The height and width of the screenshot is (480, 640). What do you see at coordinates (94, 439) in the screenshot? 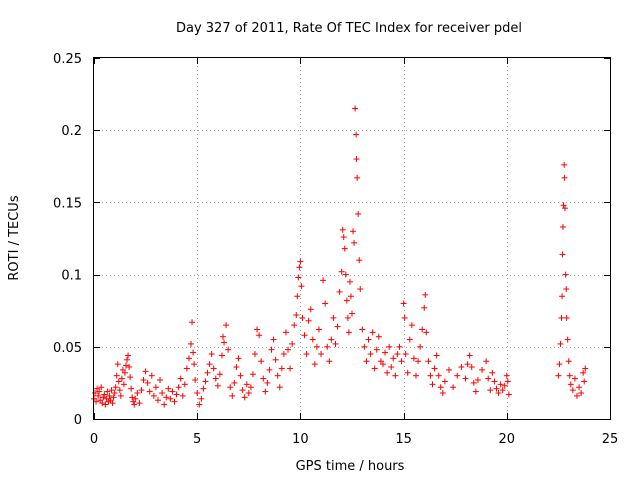
I see `x-tick-label: 0` at bounding box center [94, 439].